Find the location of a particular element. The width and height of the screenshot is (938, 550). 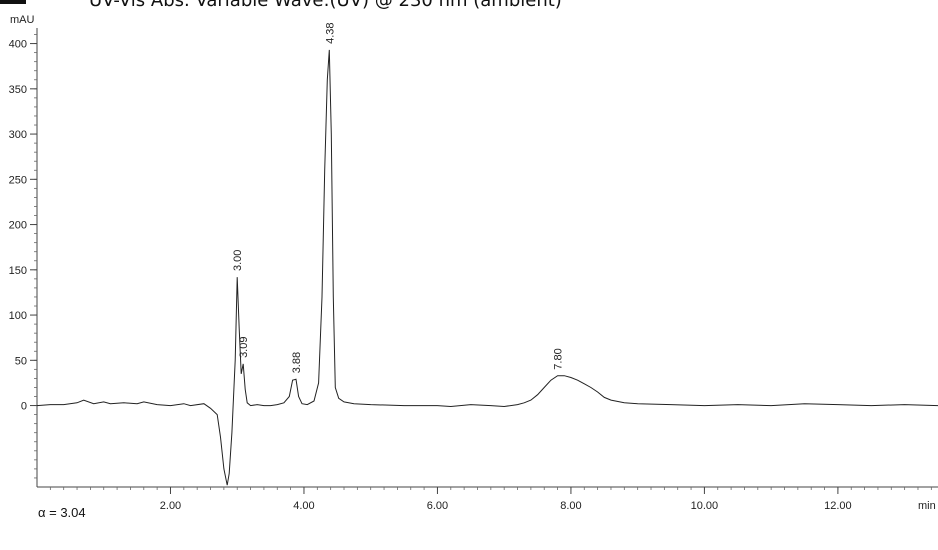

header-marker is located at coordinates (13, 2).